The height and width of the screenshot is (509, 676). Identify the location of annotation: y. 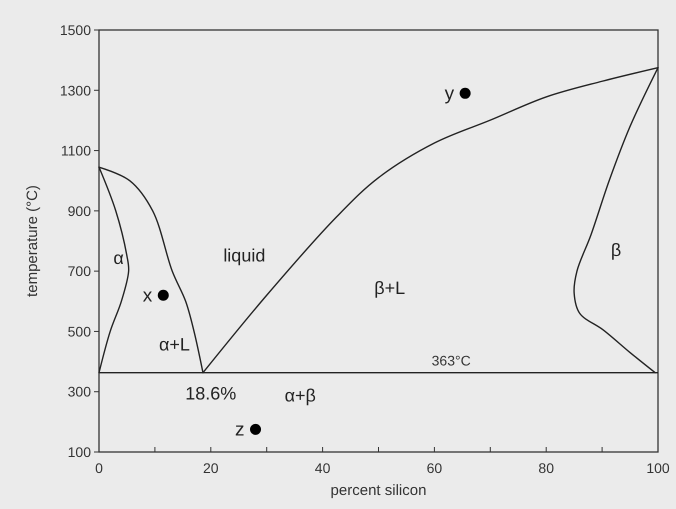
(449, 93).